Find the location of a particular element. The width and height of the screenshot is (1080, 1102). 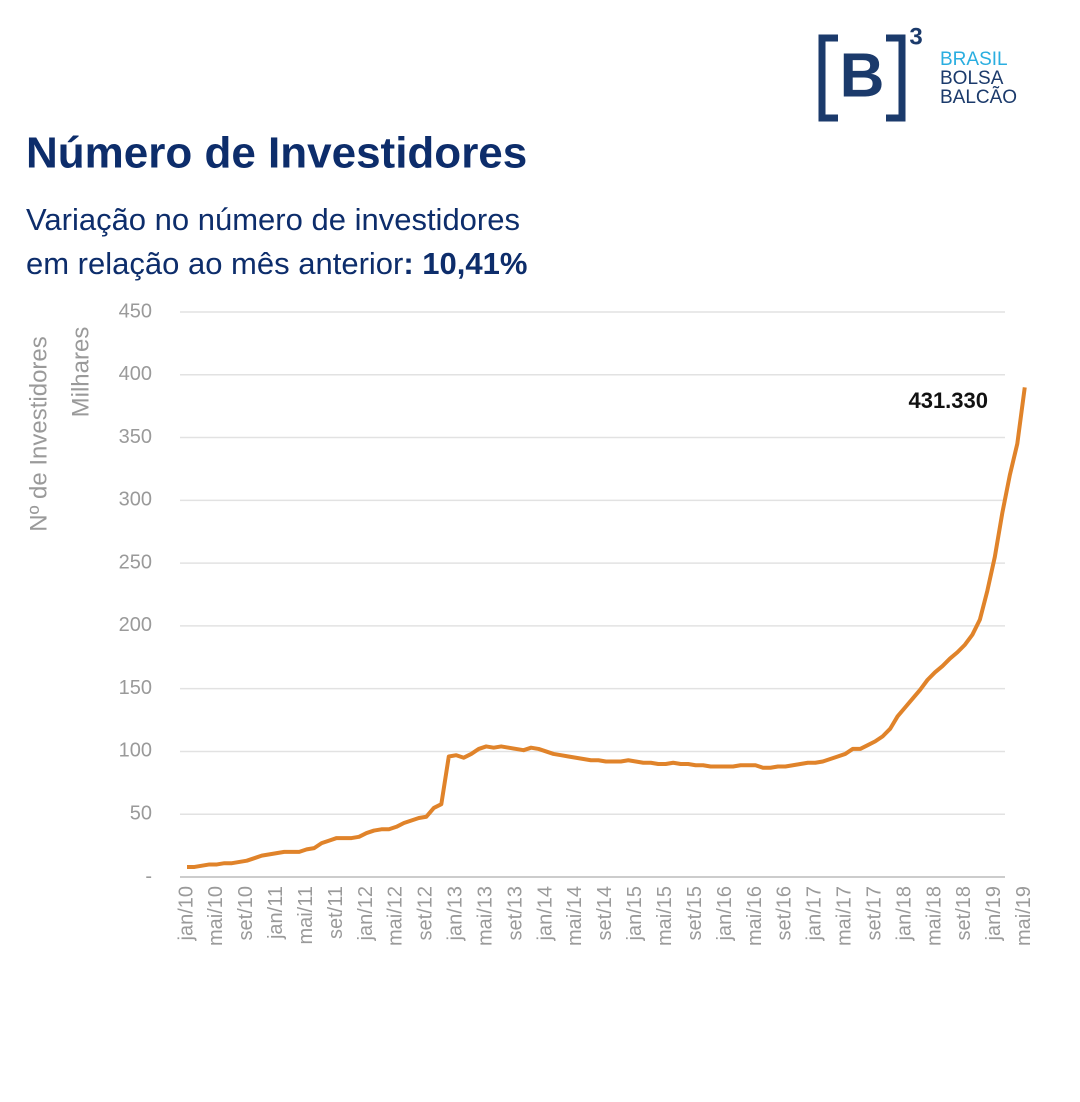

x-tick-label: mai/16 is located at coordinates (755, 916).